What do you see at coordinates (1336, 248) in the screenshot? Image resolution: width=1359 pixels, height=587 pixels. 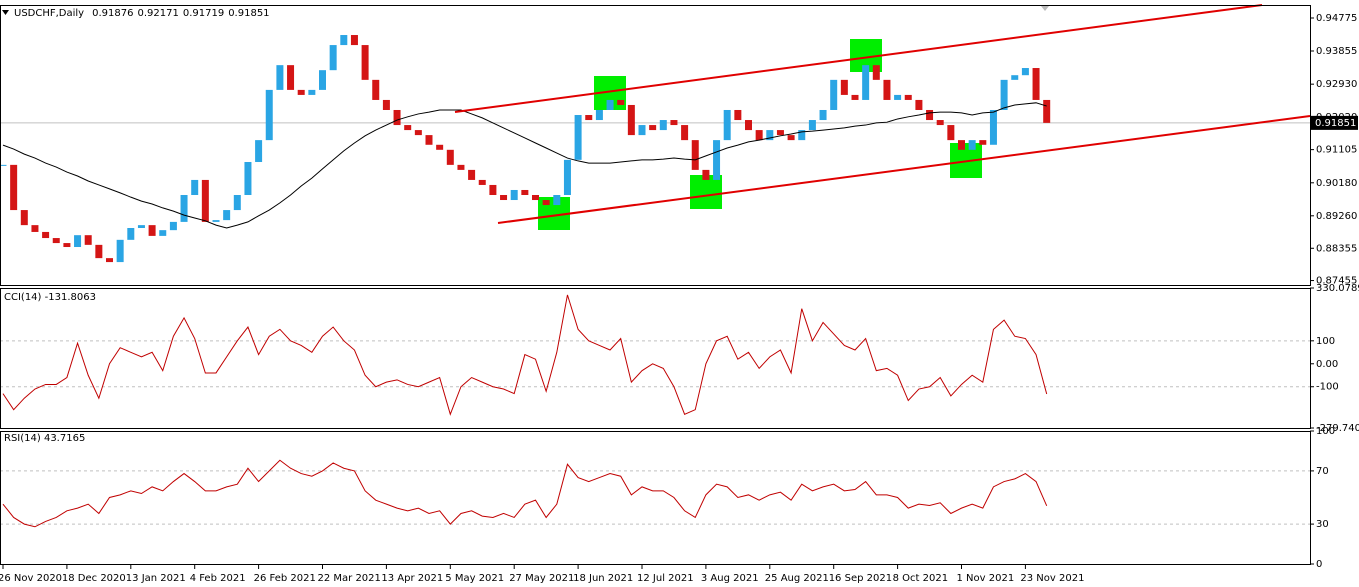 I see `y-tick-label: 0.88355` at bounding box center [1336, 248].